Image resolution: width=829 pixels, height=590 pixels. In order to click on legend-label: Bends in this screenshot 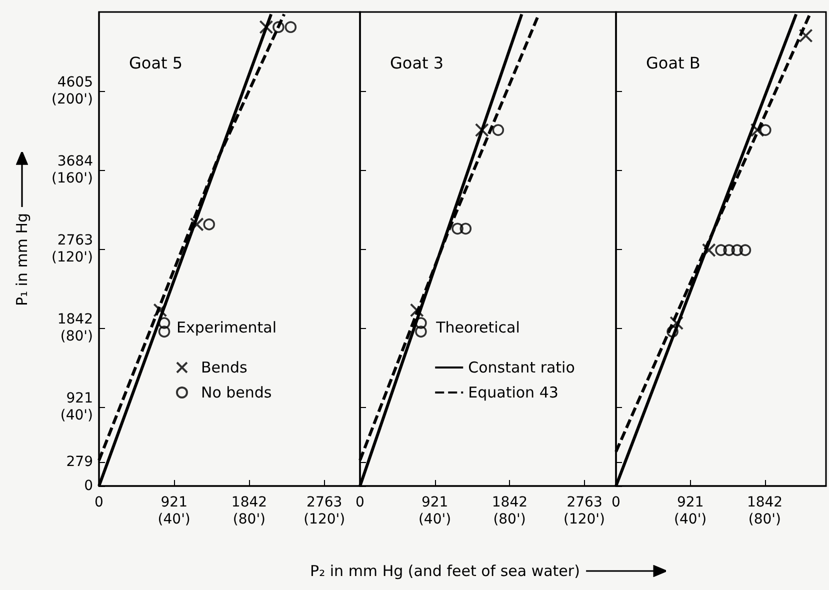, I will do `click(224, 367)`.